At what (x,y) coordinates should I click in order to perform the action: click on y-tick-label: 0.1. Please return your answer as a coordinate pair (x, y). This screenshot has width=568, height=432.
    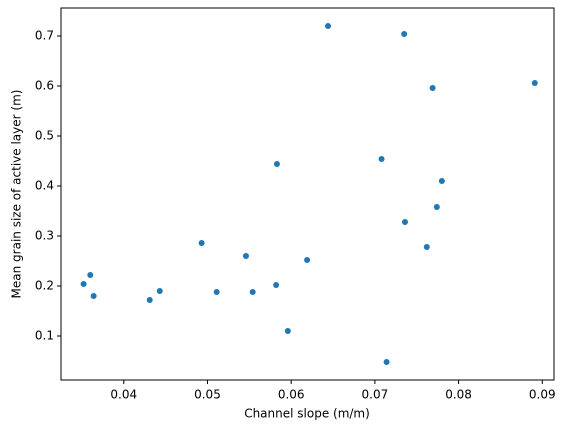
    Looking at the image, I should click on (44, 336).